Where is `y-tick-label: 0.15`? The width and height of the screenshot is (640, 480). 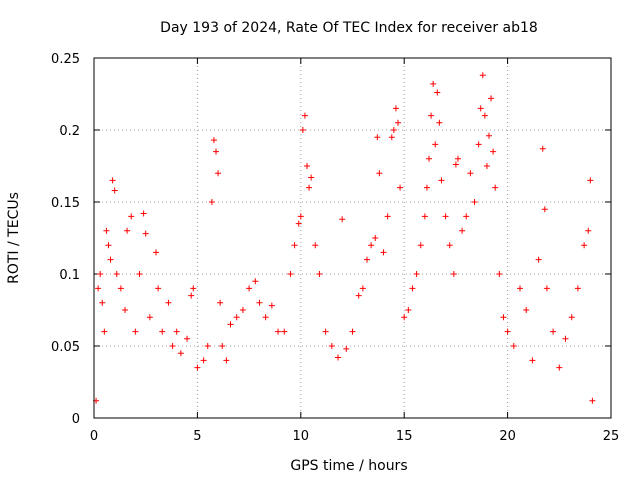
y-tick-label: 0.15 is located at coordinates (65, 203).